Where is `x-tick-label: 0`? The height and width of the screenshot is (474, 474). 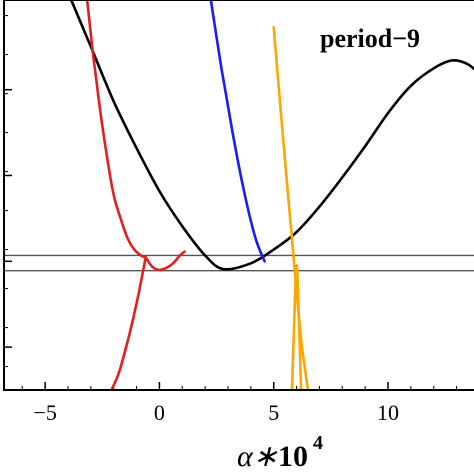 x-tick-label: 0 is located at coordinates (159, 412).